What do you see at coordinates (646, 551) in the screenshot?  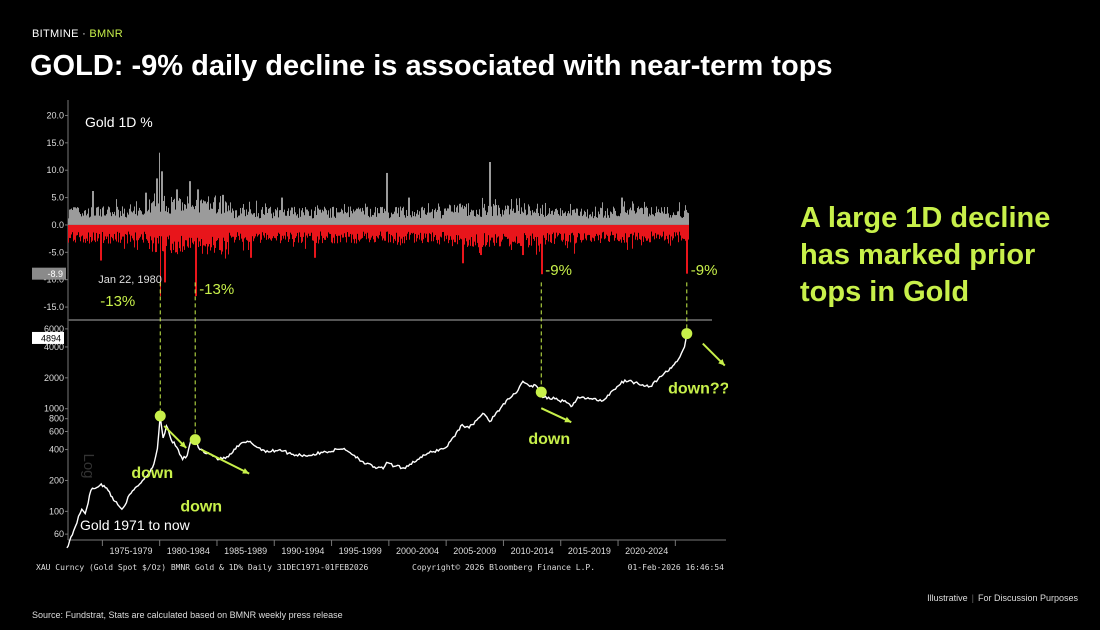 I see `x-tick-label: 2020-2024` at bounding box center [646, 551].